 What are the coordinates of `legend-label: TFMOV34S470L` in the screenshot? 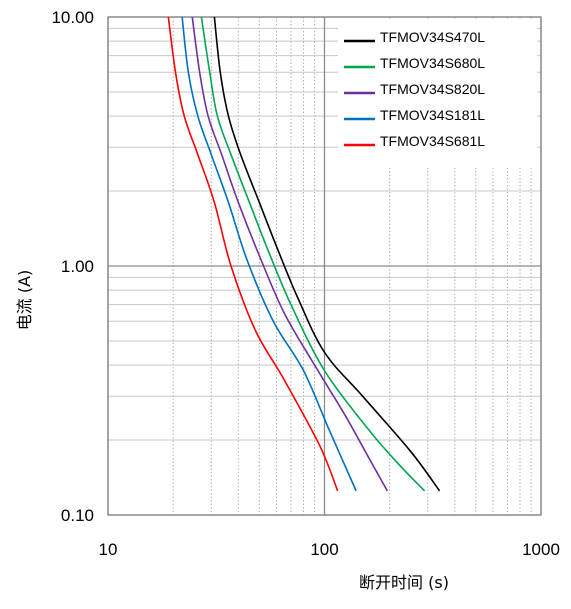 It's located at (432, 37).